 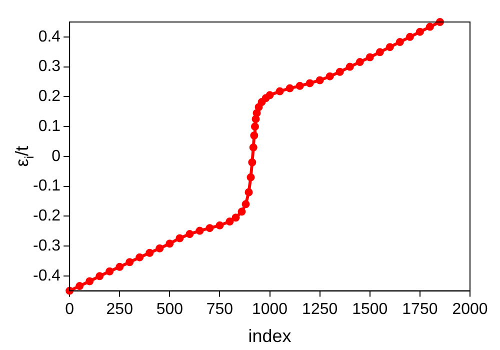 I want to click on y-tick-label: 0, so click(x=56, y=156).